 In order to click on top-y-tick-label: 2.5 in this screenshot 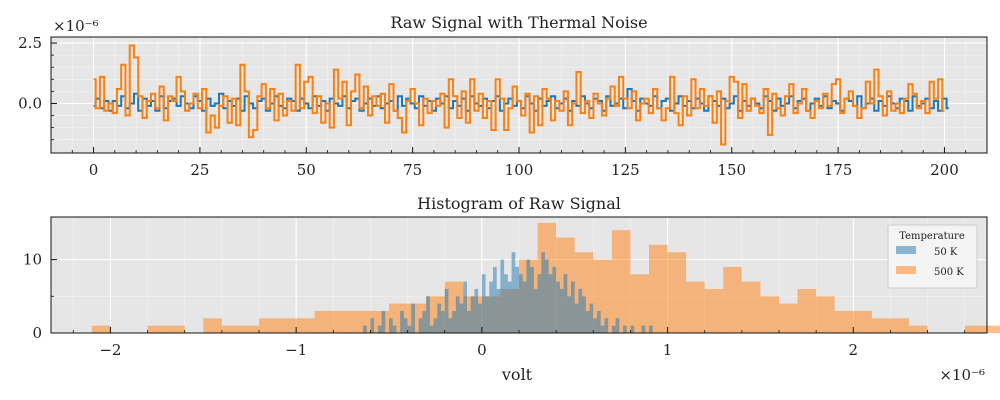, I will do `click(30, 43)`.